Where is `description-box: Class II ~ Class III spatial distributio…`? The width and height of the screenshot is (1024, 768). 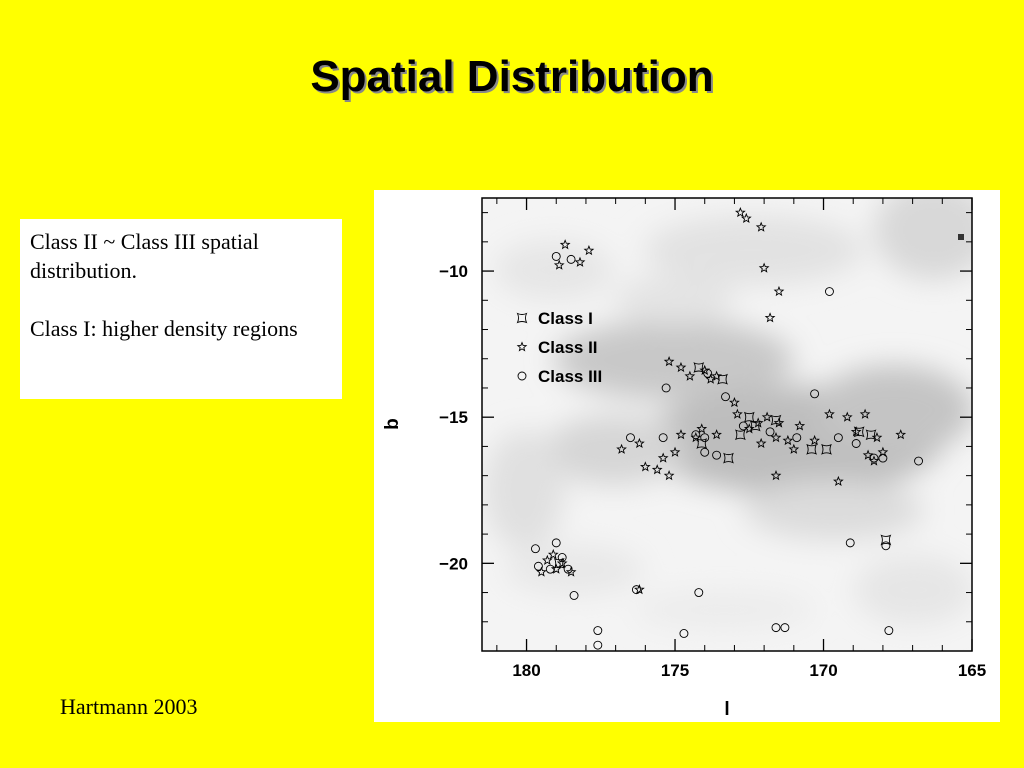 description-box: Class II ~ Class III spatial distributio… is located at coordinates (181, 309).